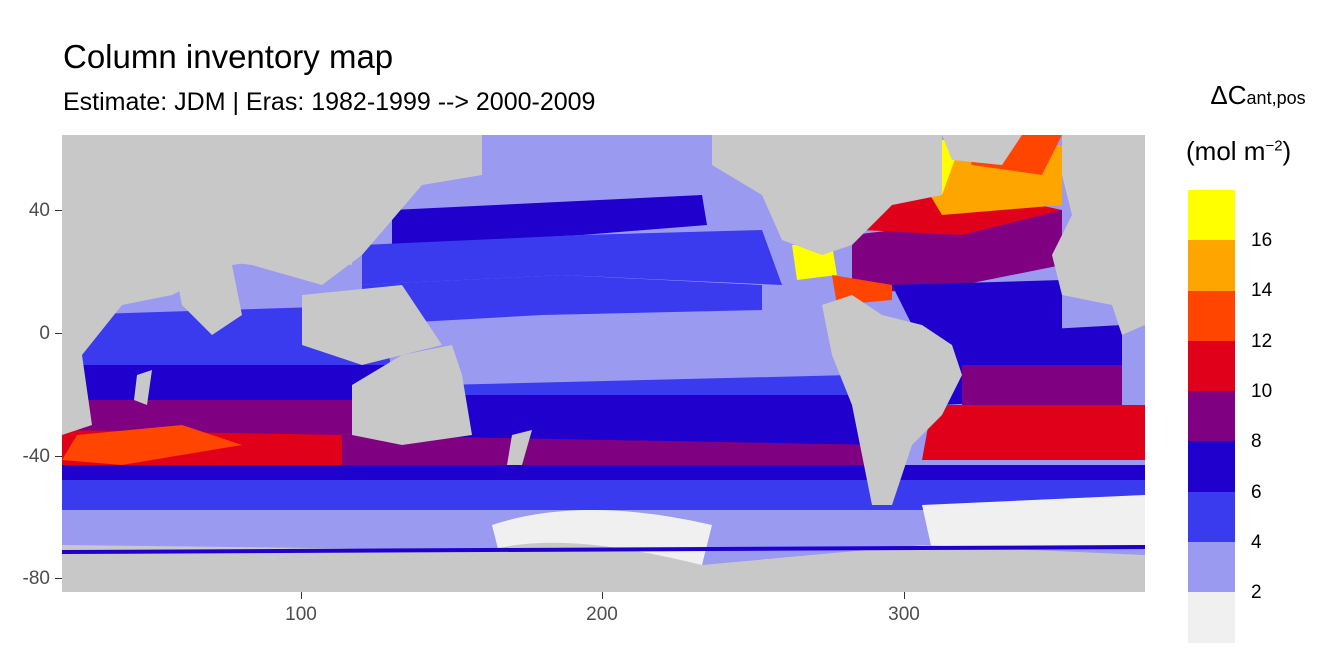 The width and height of the screenshot is (1344, 672). Describe the element at coordinates (228, 56) in the screenshot. I see `map-title: Column inventory map` at that location.